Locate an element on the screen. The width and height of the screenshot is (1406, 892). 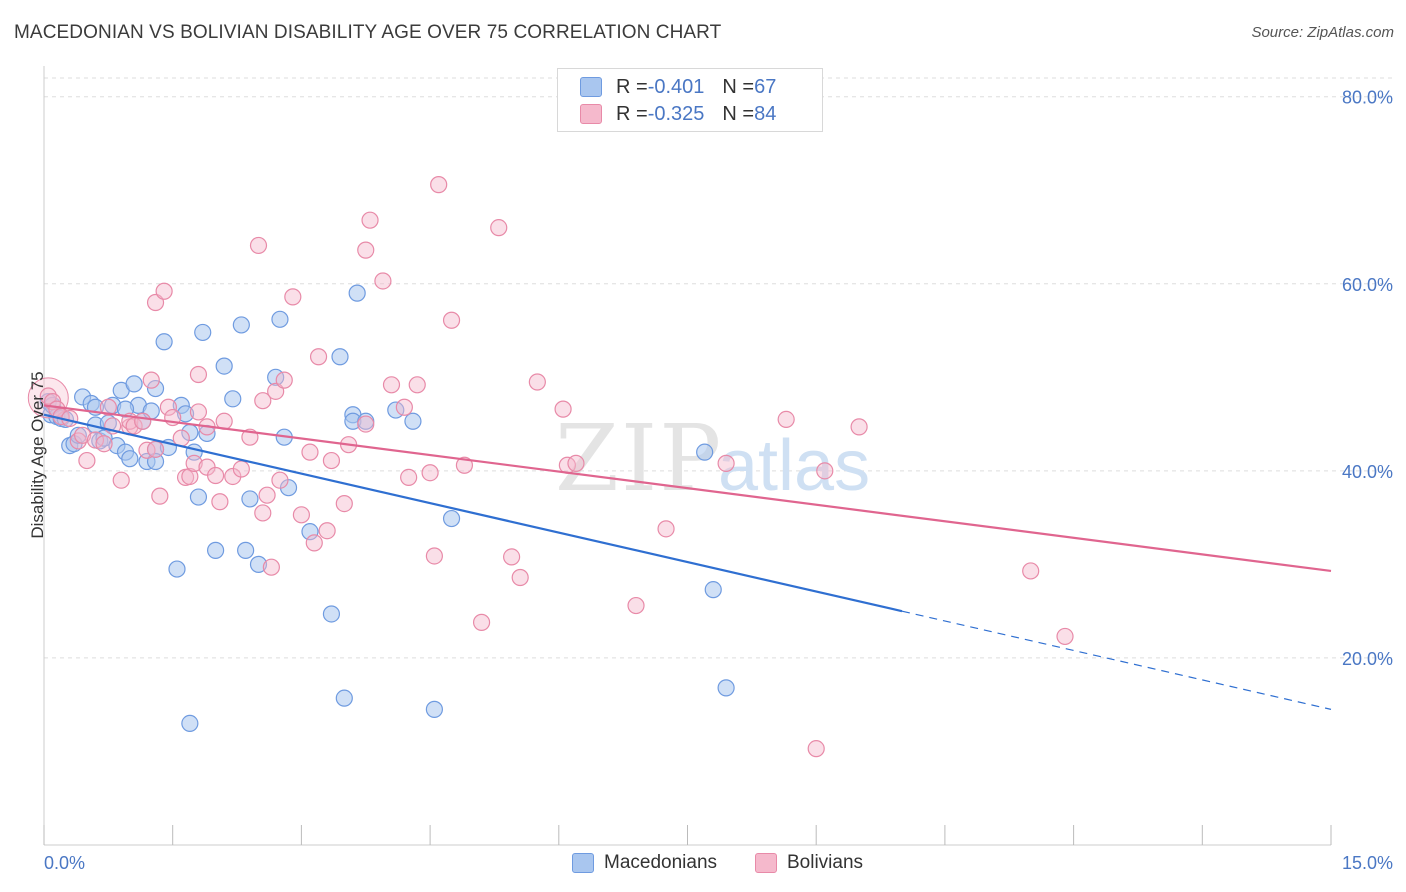
x-tick-label: 15.0% is located at coordinates (1367, 863).